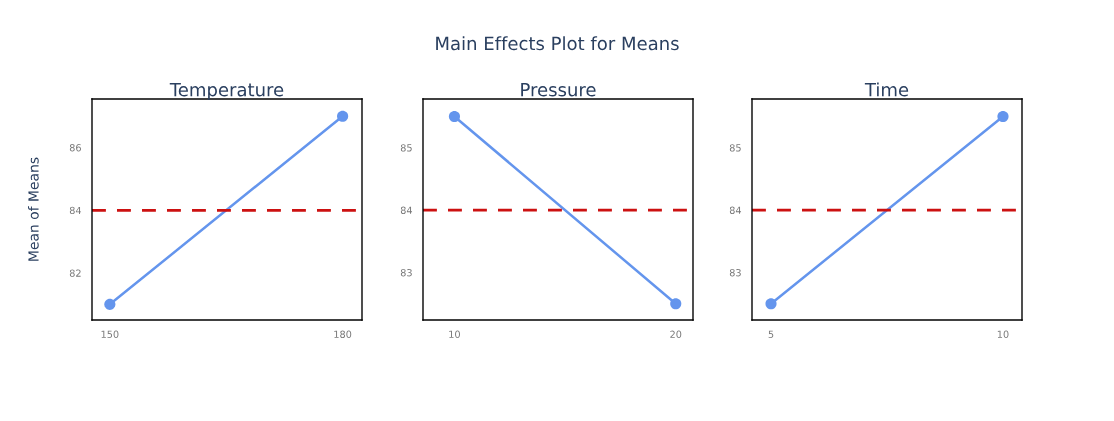 Image resolution: width=1114 pixels, height=421 pixels. Describe the element at coordinates (886, 89) in the screenshot. I see `chart-title: Time` at that location.